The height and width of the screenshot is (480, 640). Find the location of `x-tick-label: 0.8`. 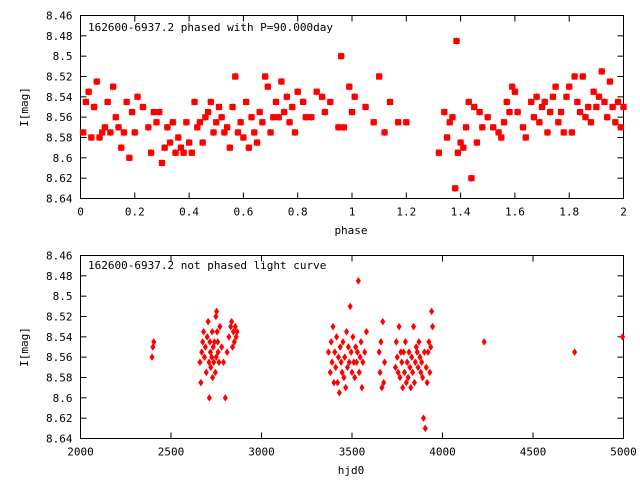

x-tick-label: 0.8 is located at coordinates (298, 212).